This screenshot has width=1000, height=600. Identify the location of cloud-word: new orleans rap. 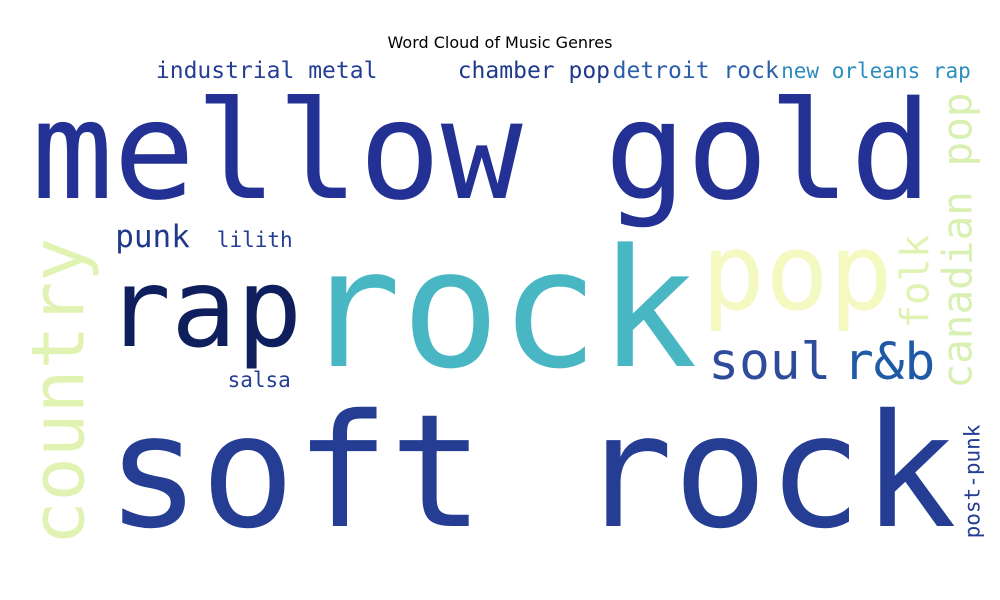
(876, 71).